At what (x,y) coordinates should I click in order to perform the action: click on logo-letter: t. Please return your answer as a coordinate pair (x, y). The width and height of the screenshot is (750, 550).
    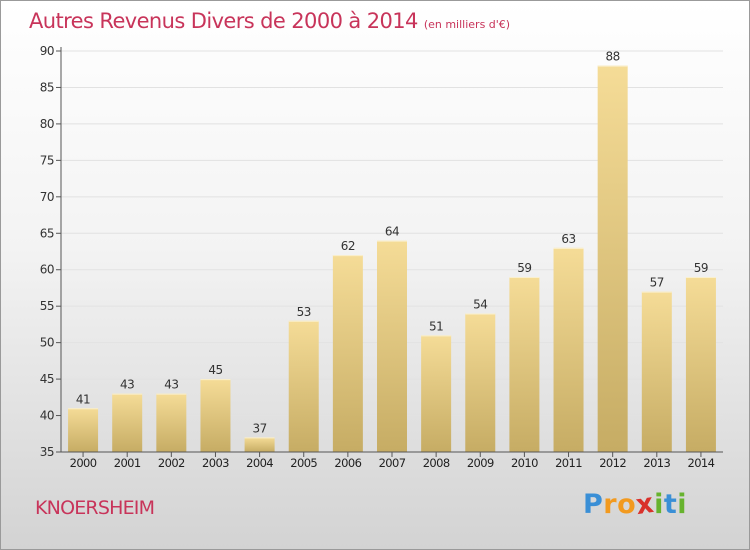
    Looking at the image, I should click on (670, 504).